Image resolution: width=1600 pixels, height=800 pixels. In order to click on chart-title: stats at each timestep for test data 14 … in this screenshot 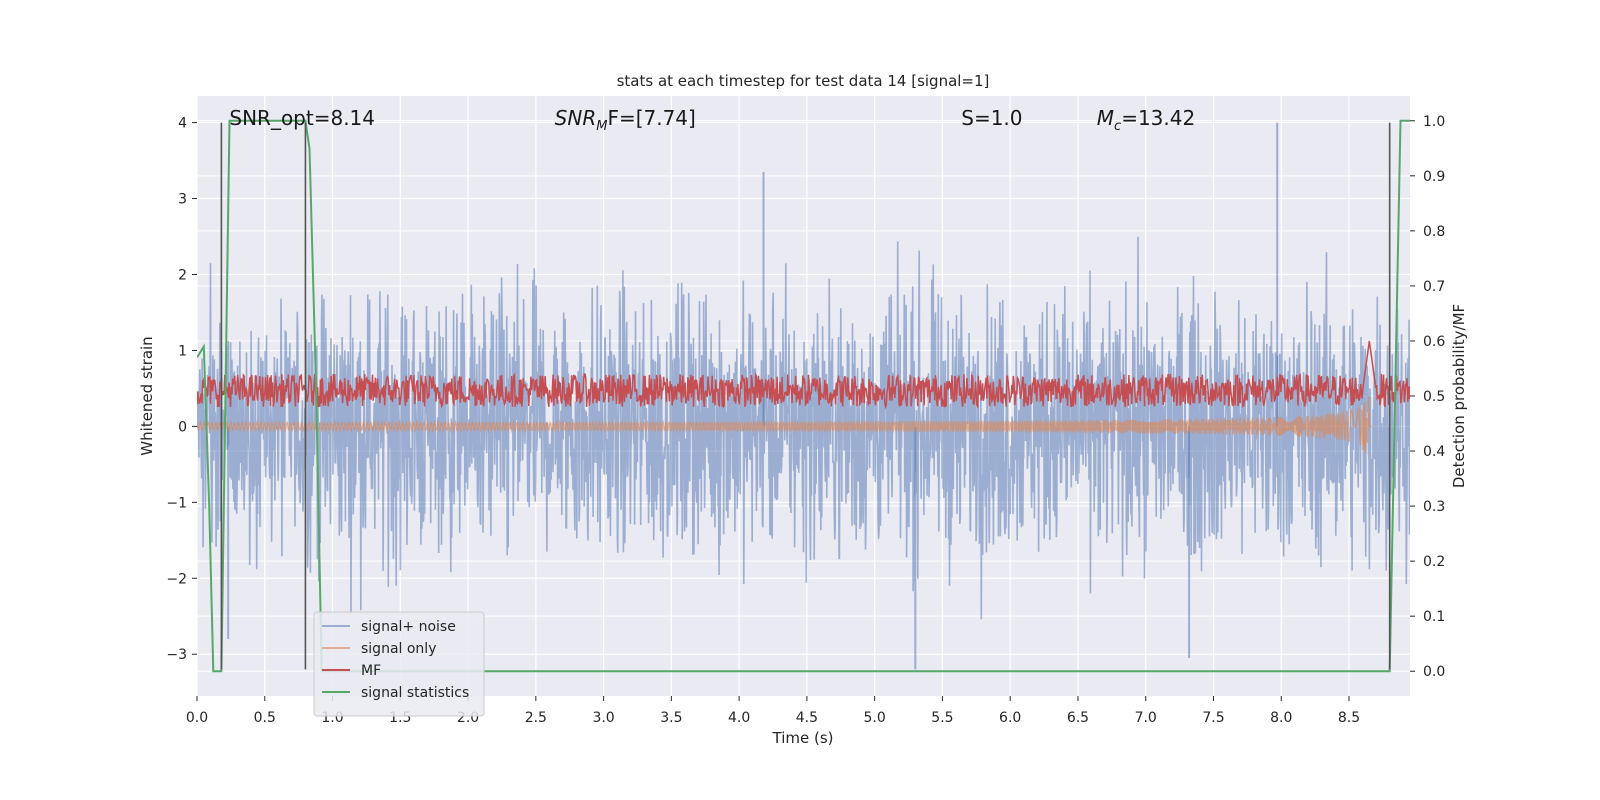, I will do `click(803, 81)`.